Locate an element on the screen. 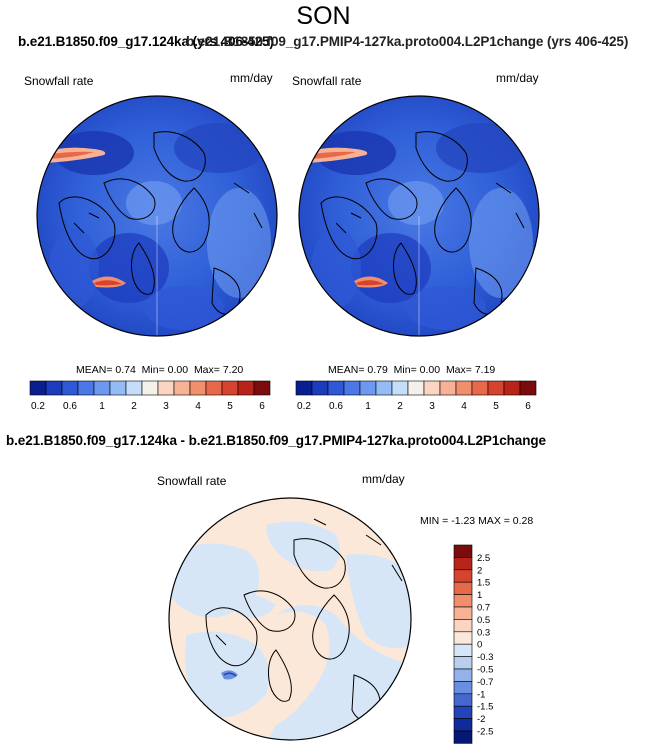 The width and height of the screenshot is (647, 753). diff-colorbar-label: 0 is located at coordinates (479, 645).